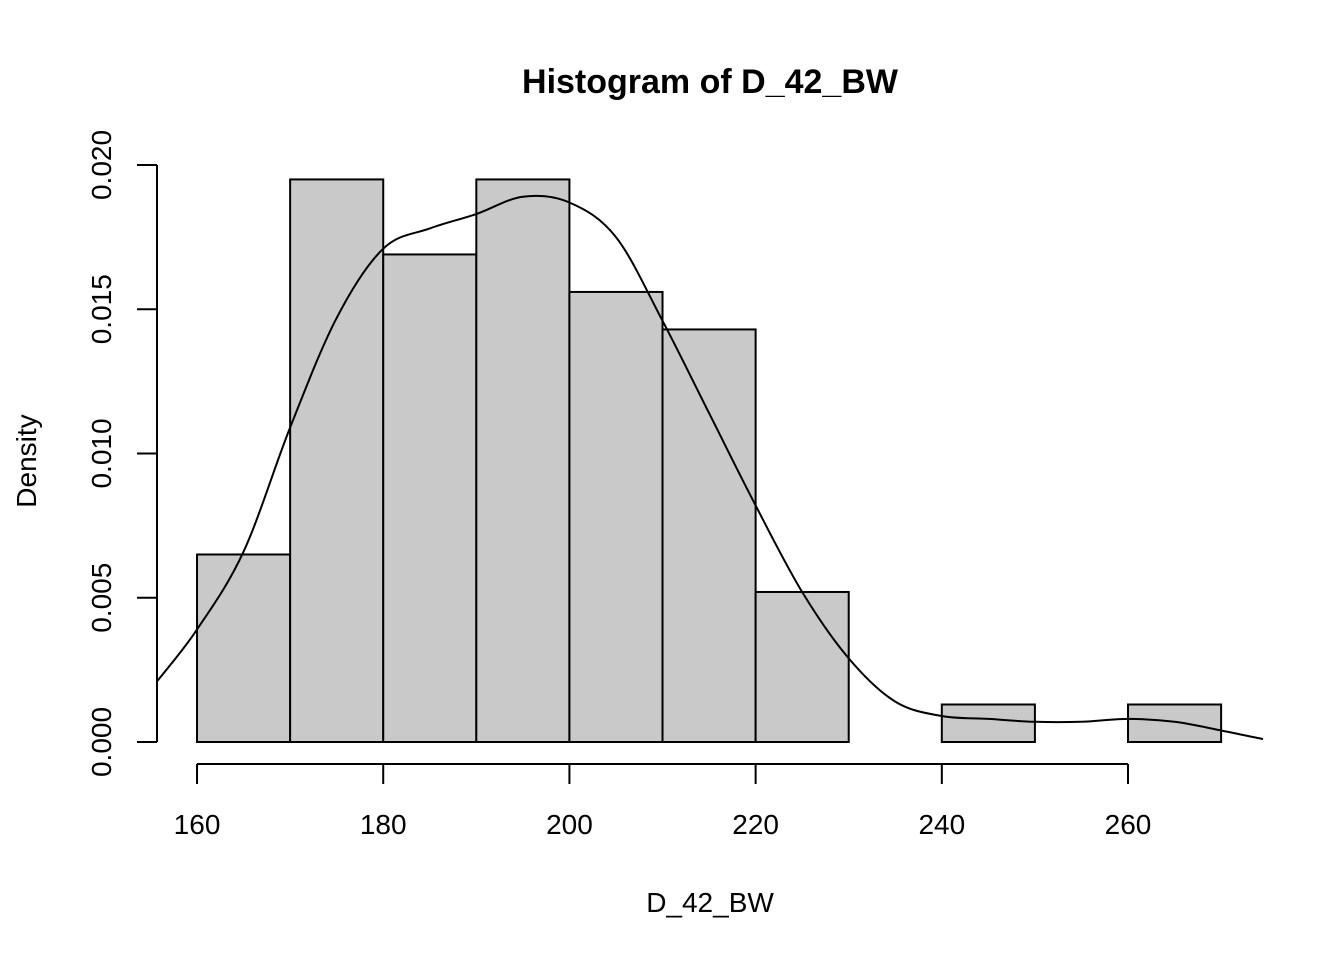  Describe the element at coordinates (383, 824) in the screenshot. I see `x-tick-label: 180` at that location.